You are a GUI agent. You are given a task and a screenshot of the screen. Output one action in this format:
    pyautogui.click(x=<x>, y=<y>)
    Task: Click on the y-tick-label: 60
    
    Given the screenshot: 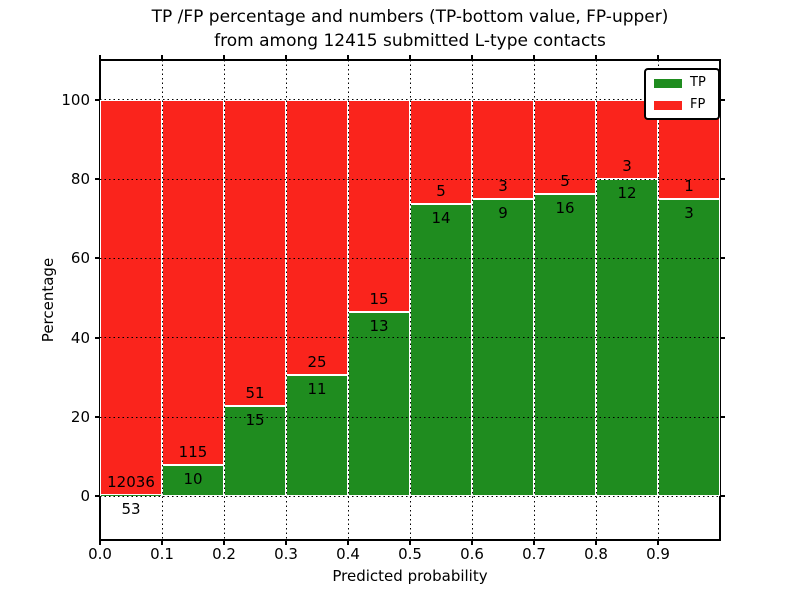 What is the action you would take?
    pyautogui.click(x=80, y=258)
    